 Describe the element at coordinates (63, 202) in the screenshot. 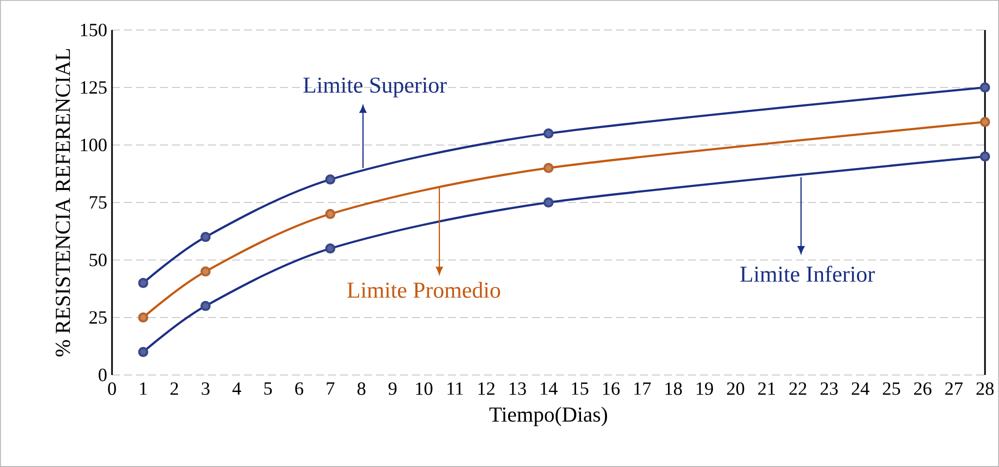

I see `y-axis-title: % RESISTENCIA REFERENCIAL` at that location.